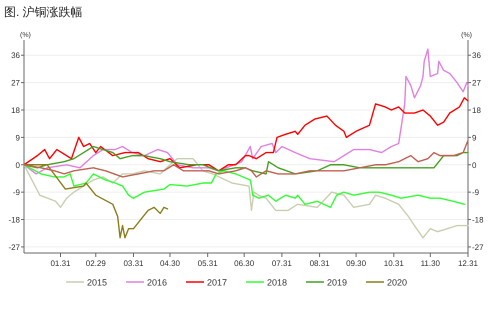 This screenshot has height=314, width=495. What do you see at coordinates (474, 165) in the screenshot?
I see `y2-tick-label: 0` at bounding box center [474, 165].